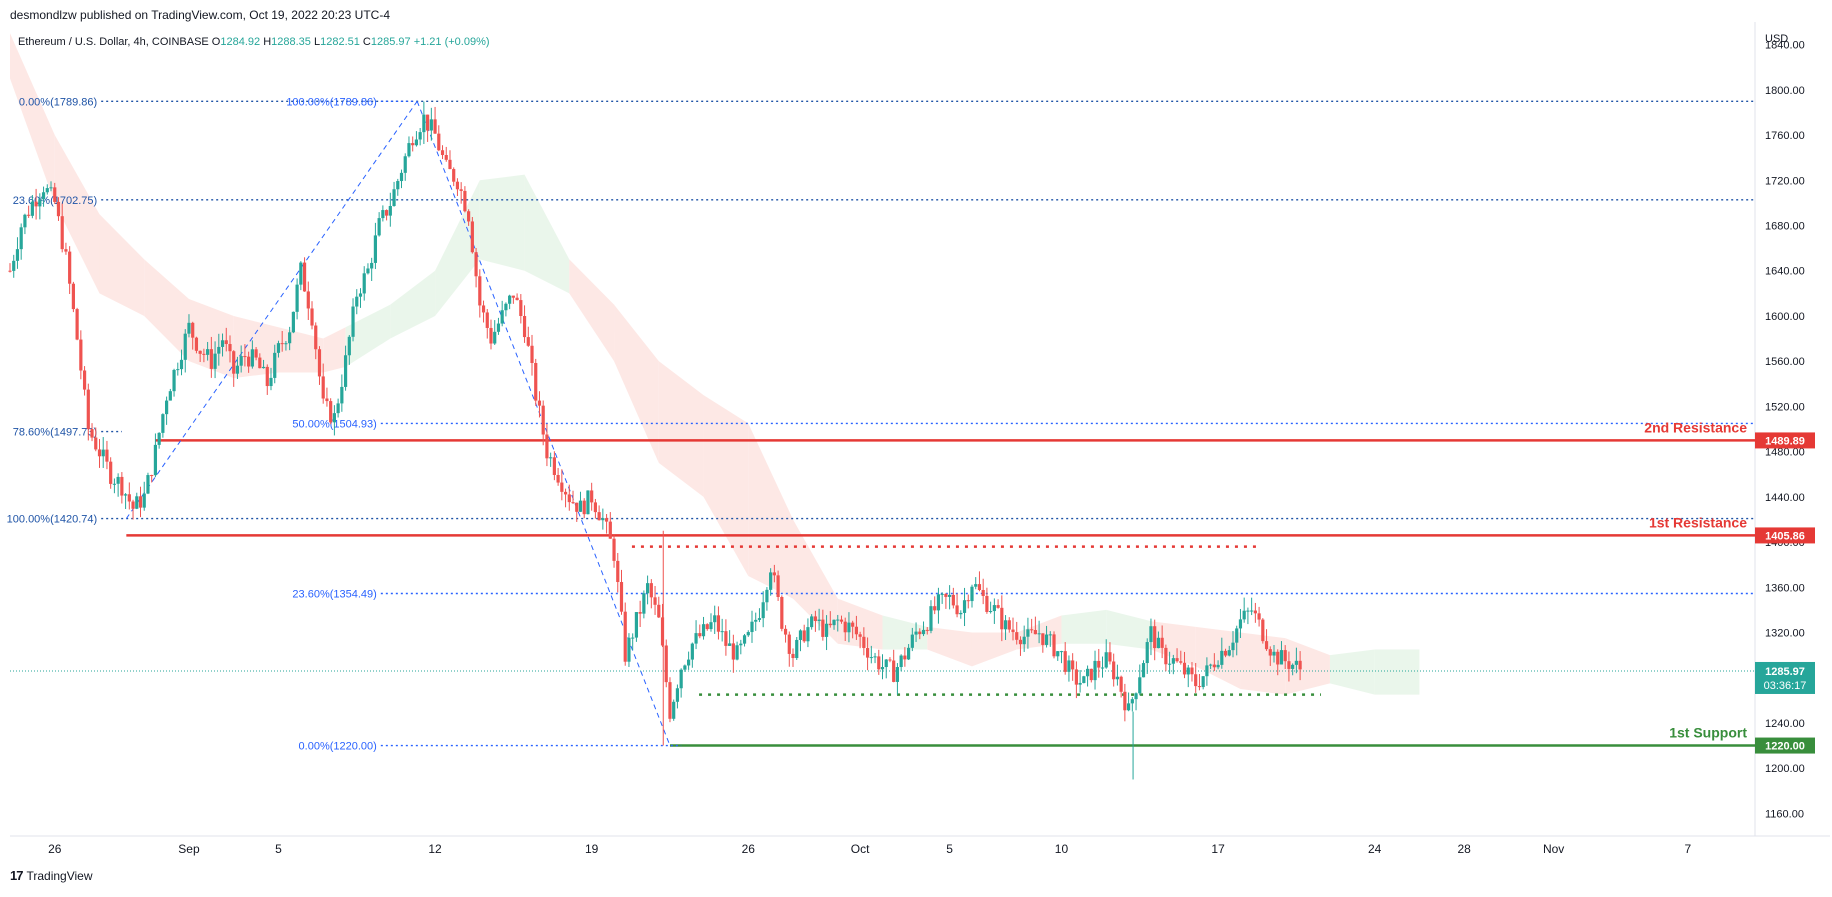 The height and width of the screenshot is (897, 1832). What do you see at coordinates (1785, 747) in the screenshot?
I see `price-tag-value: 1220.00` at bounding box center [1785, 747].